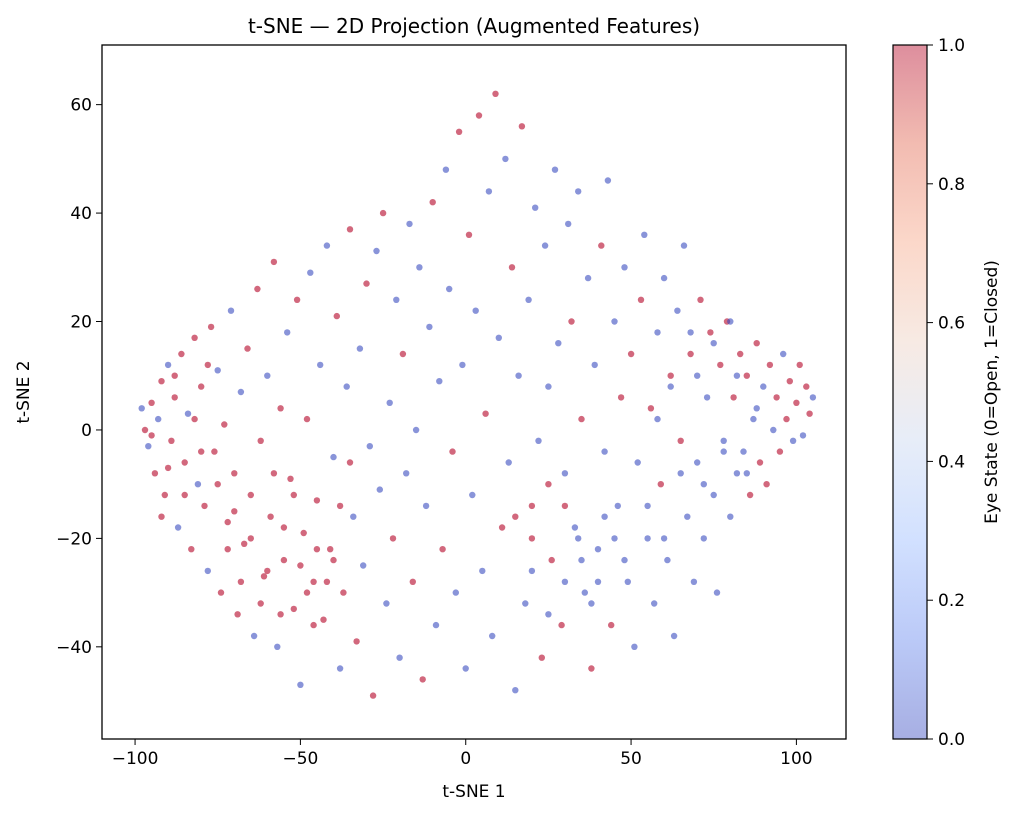  I want to click on colorbar-tick-label: 0.2, so click(951, 601).